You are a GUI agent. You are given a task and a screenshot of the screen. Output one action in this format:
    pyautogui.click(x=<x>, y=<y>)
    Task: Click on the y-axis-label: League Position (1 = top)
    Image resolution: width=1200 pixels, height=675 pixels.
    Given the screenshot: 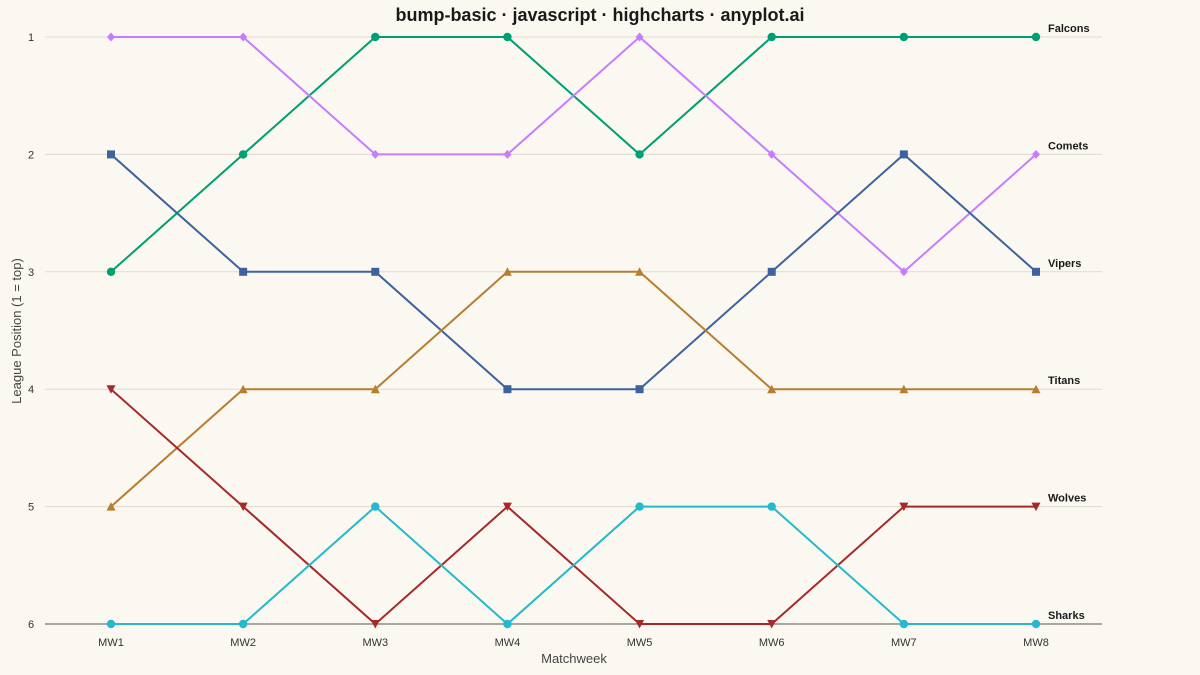 What is the action you would take?
    pyautogui.click(x=16, y=331)
    